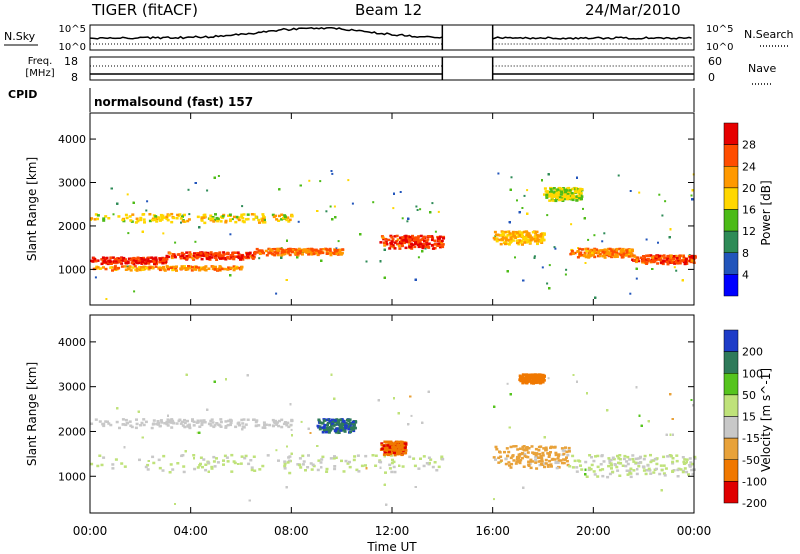 Image resolution: width=800 pixels, height=554 pixels. I want to click on noise-left-label: N.Sky, so click(20, 36).